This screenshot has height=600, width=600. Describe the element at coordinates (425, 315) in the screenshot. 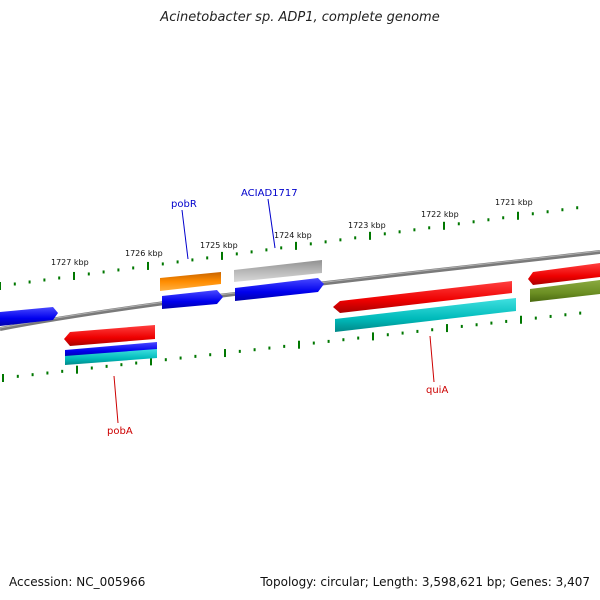

I see `feature-cyan-quiA` at that location.